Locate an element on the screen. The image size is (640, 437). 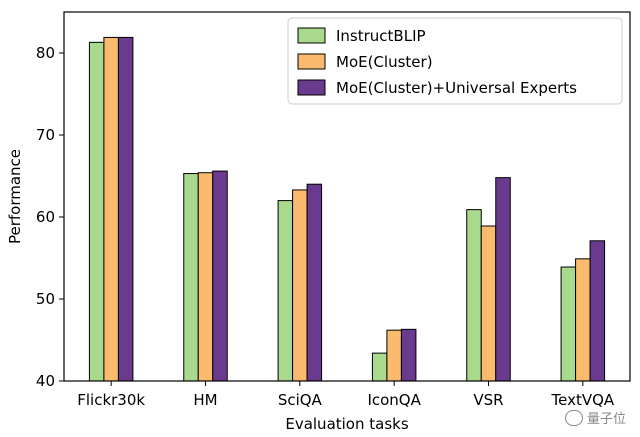
watermark: 量子位 is located at coordinates (595, 417).